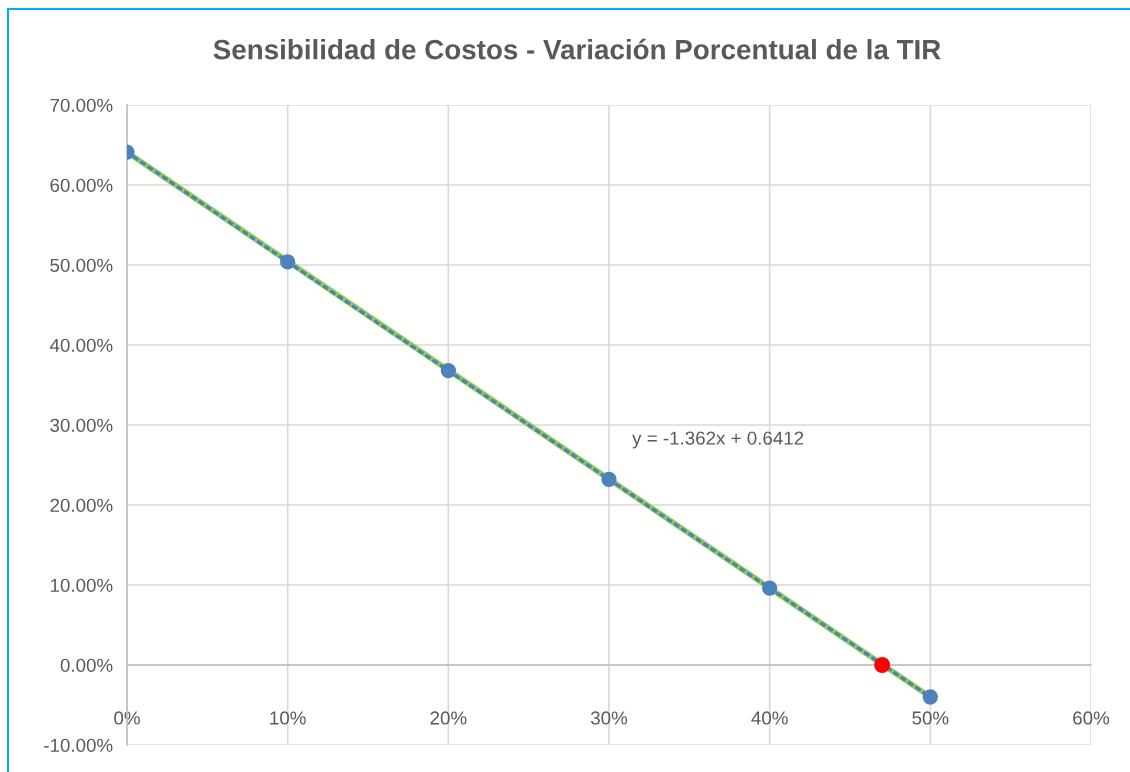 The width and height of the screenshot is (1130, 772). Describe the element at coordinates (1091, 718) in the screenshot. I see `x-tick-label: 60%` at that location.